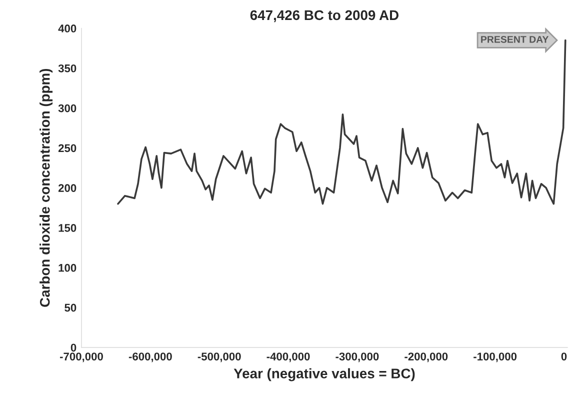 The image size is (582, 404). What do you see at coordinates (67, 268) in the screenshot?
I see `y-tick-label: 100` at bounding box center [67, 268].